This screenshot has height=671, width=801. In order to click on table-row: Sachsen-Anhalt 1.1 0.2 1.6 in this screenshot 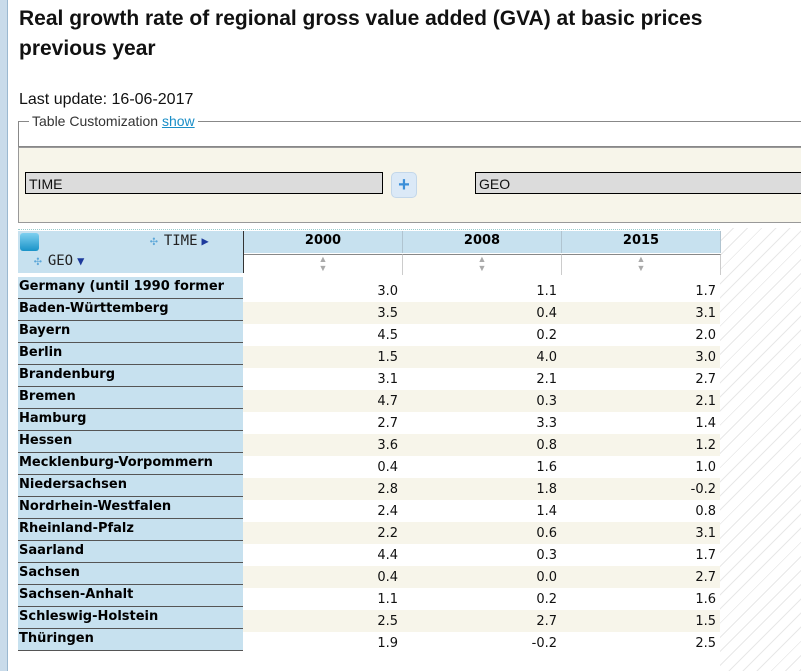, I will do `click(369, 597)`.